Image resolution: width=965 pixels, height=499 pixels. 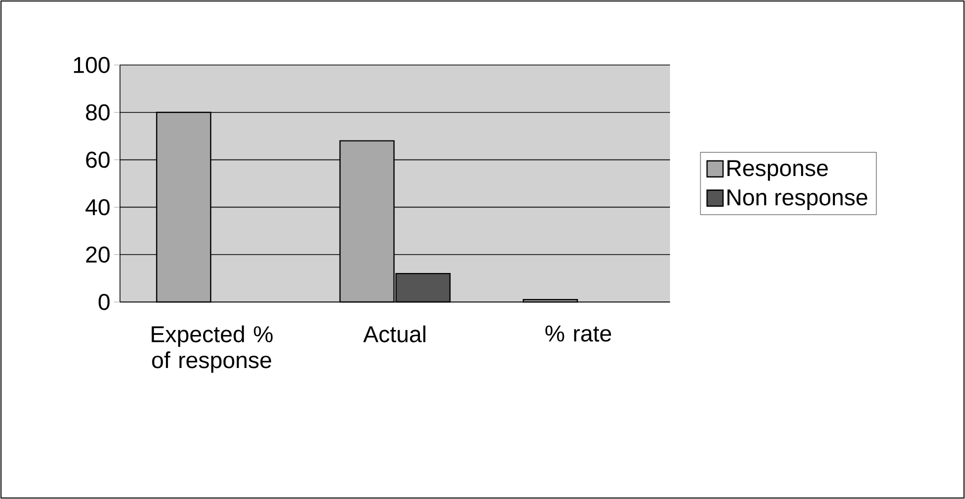 What do you see at coordinates (394, 334) in the screenshot?
I see `x-tick-label: Actual` at bounding box center [394, 334].